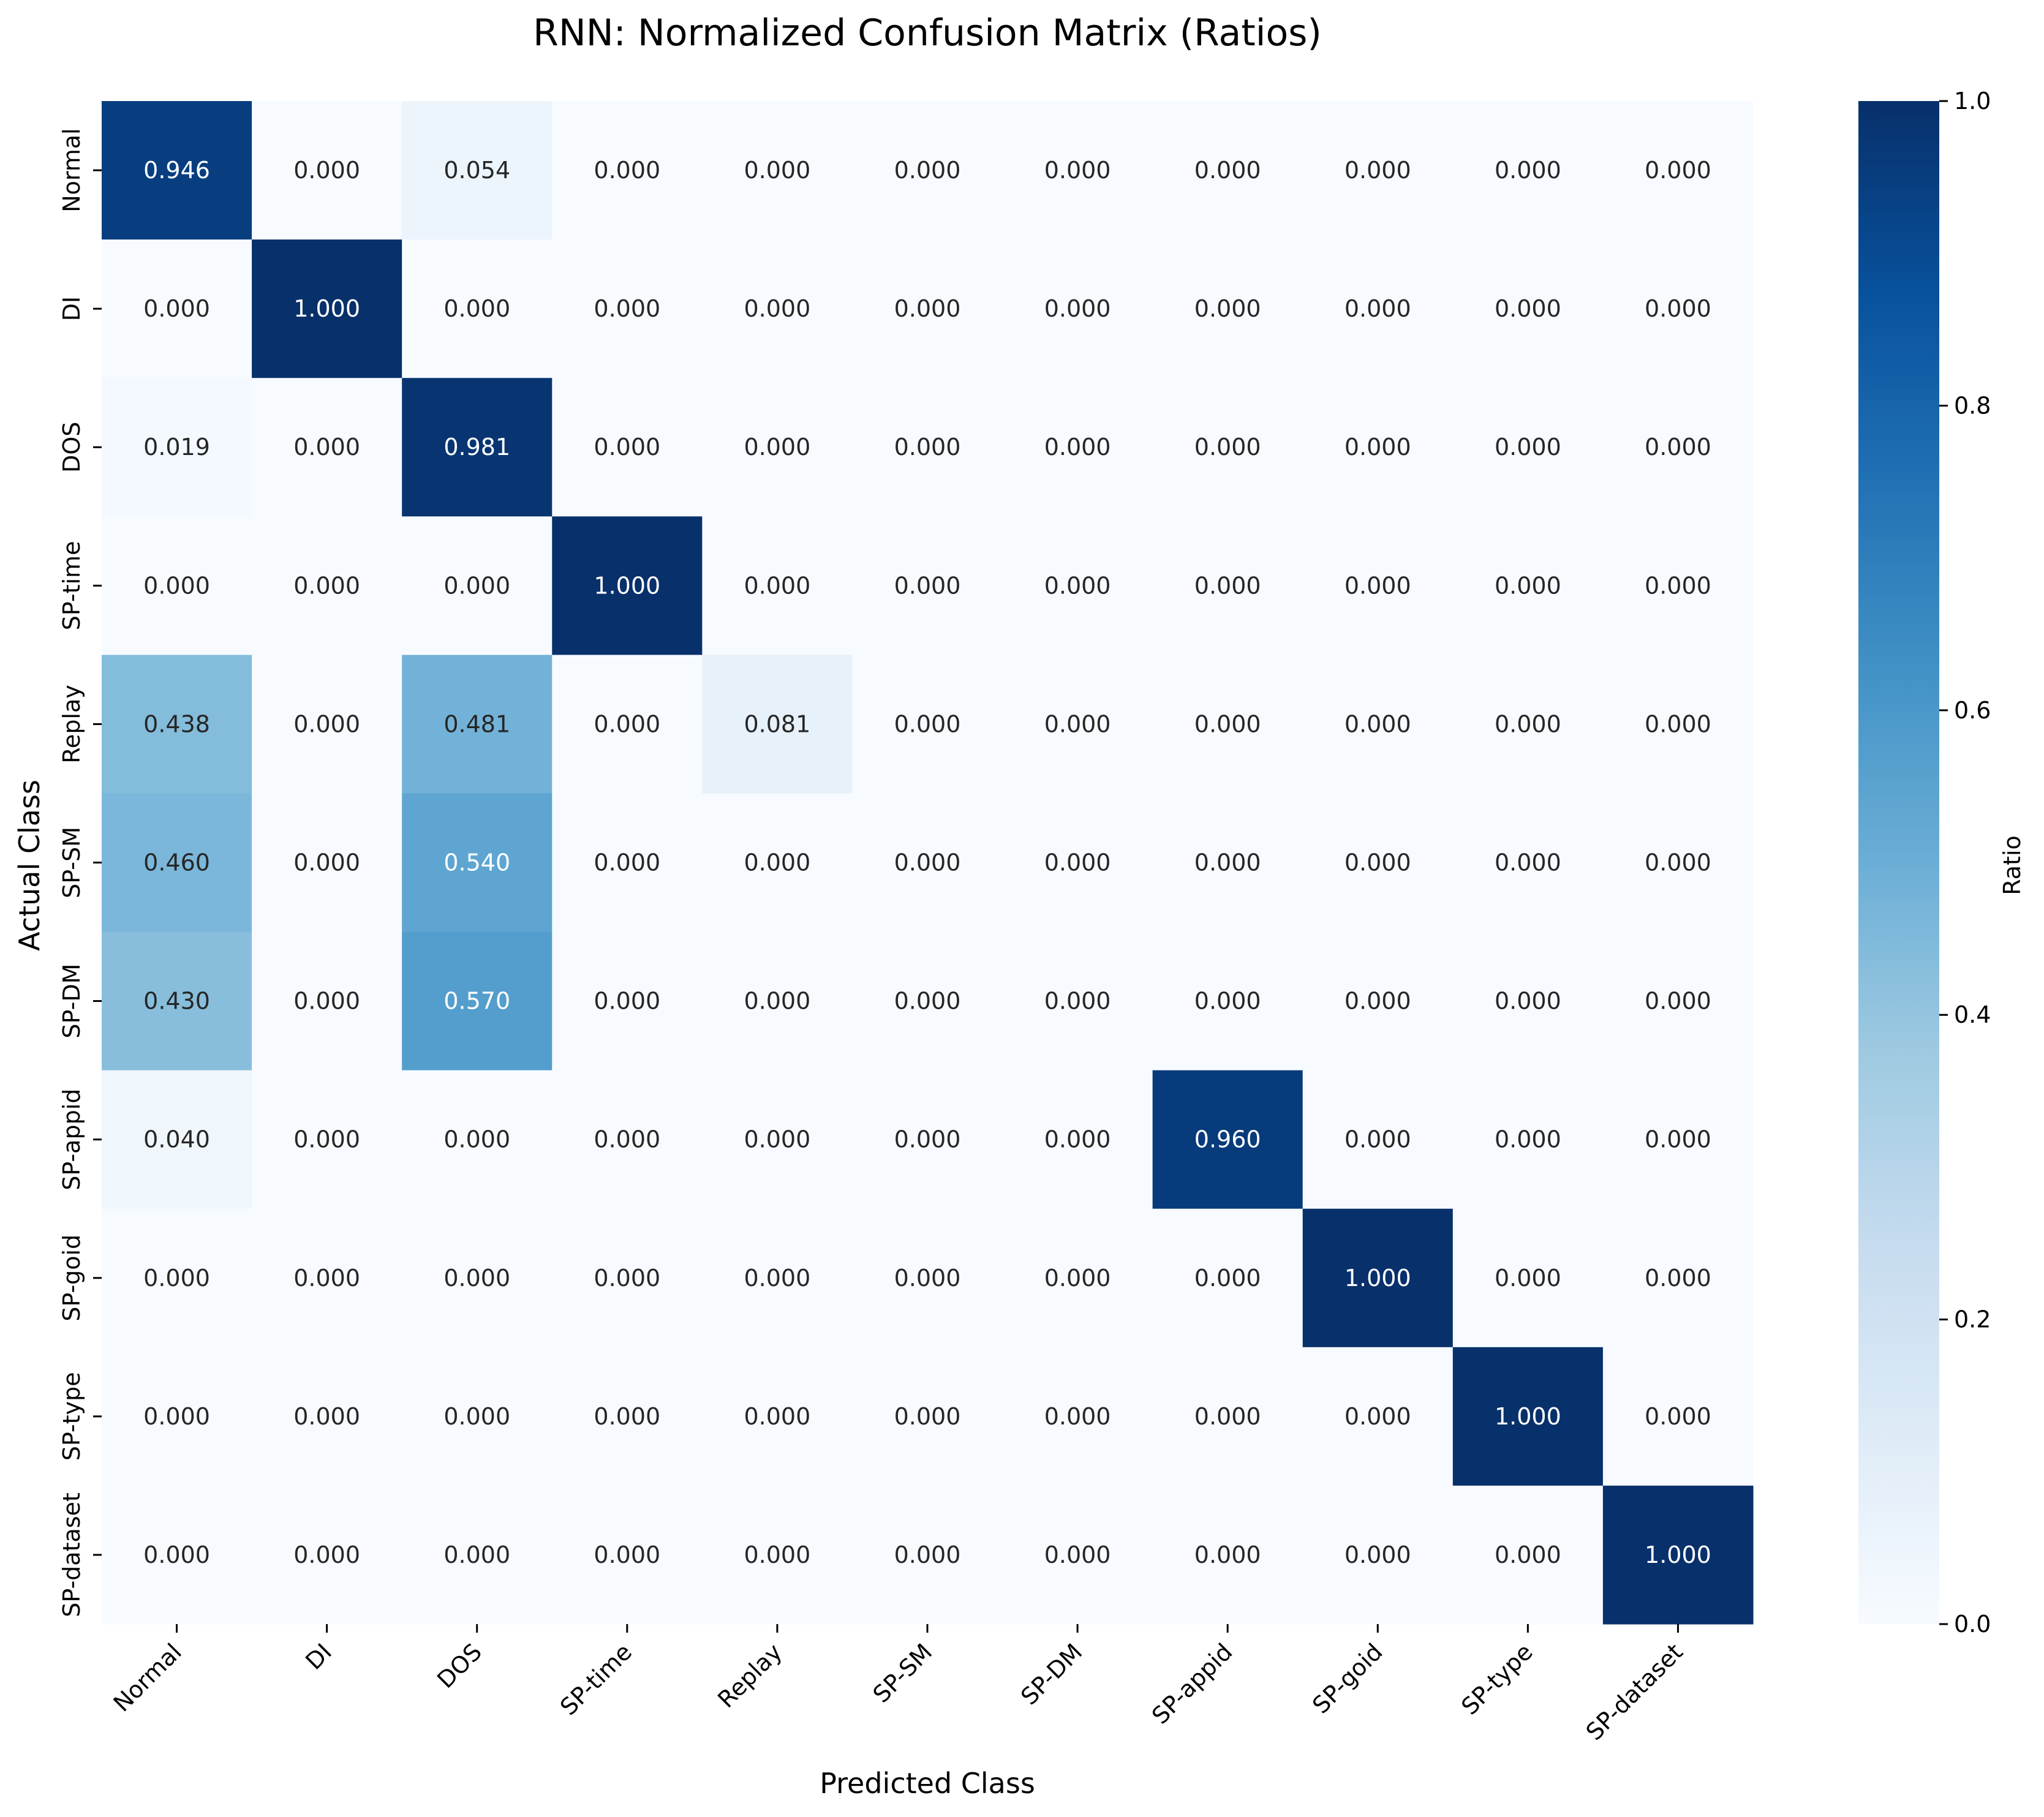 The image size is (2044, 1817). I want to click on y-tick-label: Replay, so click(71, 724).